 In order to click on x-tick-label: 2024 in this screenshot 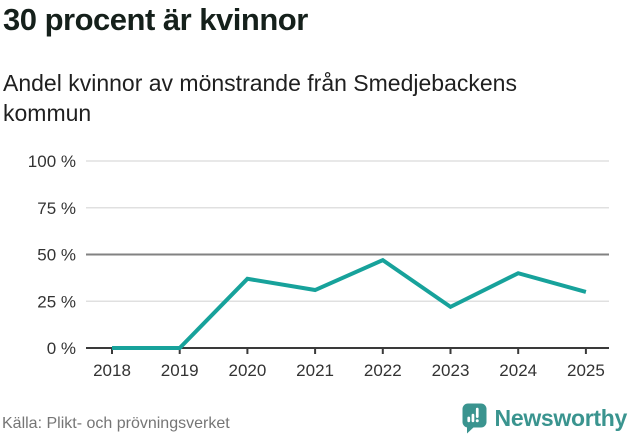, I will do `click(518, 370)`.